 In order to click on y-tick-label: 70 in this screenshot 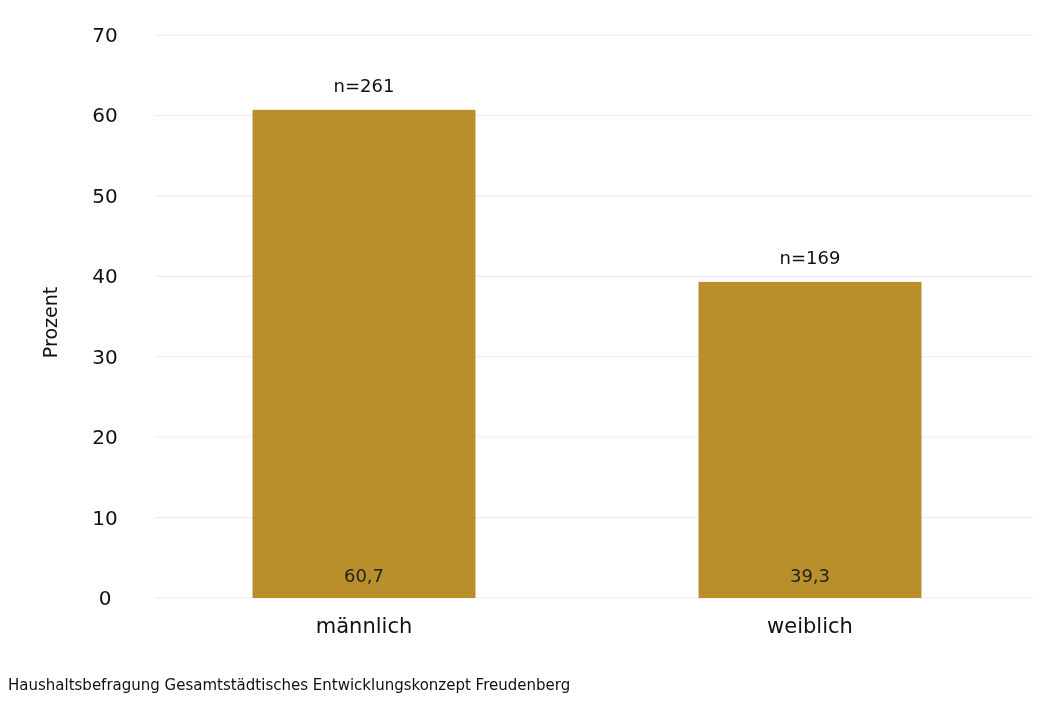, I will do `click(105, 35)`.